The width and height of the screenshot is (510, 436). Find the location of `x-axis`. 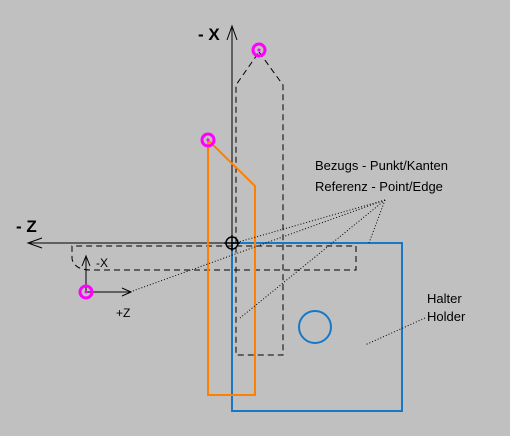

x-axis is located at coordinates (232, 138).